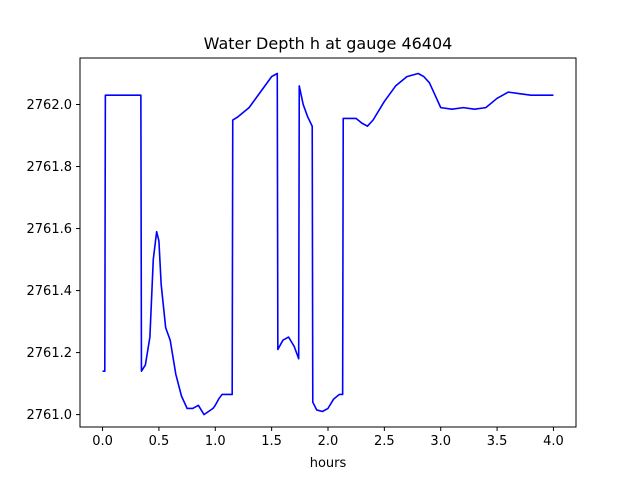  I want to click on x-tick-label: 2.5, so click(384, 441).